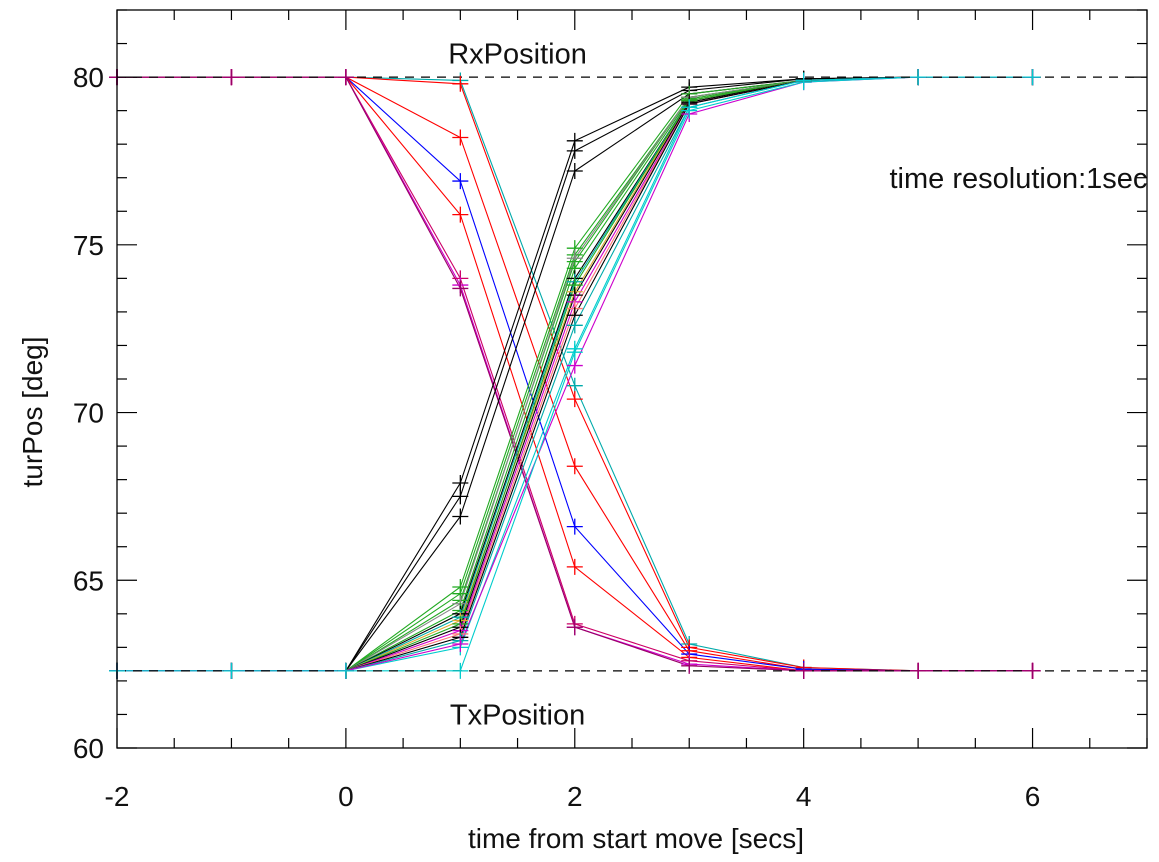 This screenshot has height=862, width=1159. Describe the element at coordinates (88, 748) in the screenshot. I see `y-tick-label: 60` at that location.